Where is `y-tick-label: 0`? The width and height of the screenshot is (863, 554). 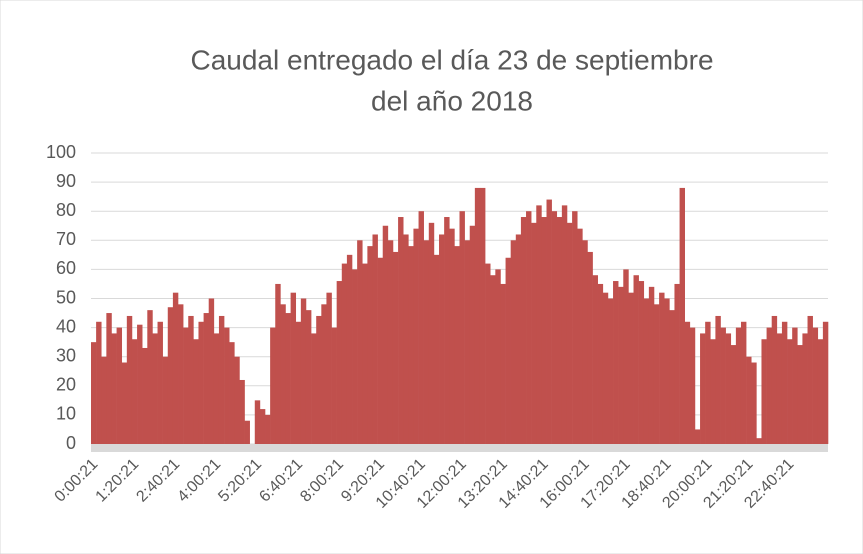
y-tick-label: 0 is located at coordinates (71, 443).